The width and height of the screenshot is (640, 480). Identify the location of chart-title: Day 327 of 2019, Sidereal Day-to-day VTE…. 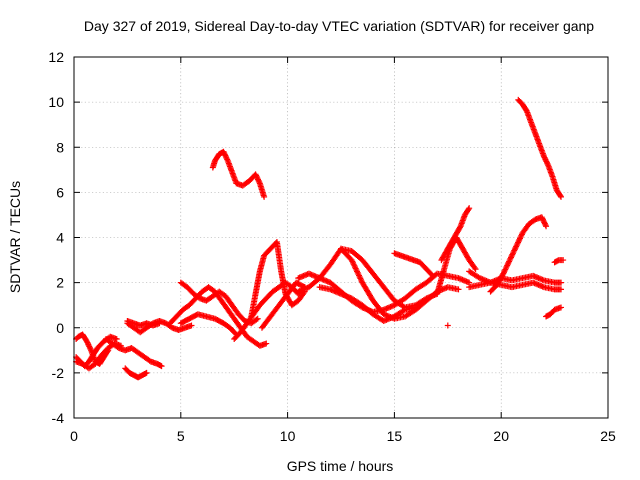
(339, 26).